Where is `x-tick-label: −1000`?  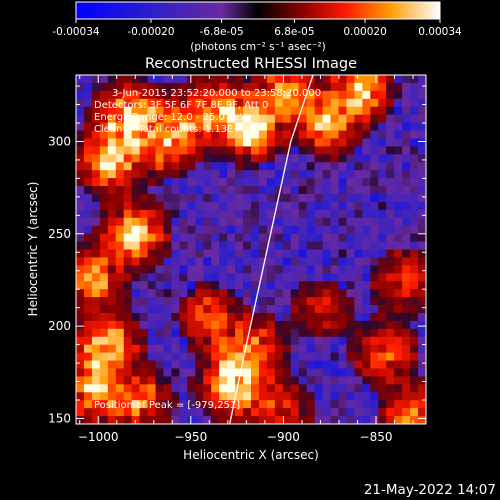 x-tick-label: −1000 is located at coordinates (98, 437).